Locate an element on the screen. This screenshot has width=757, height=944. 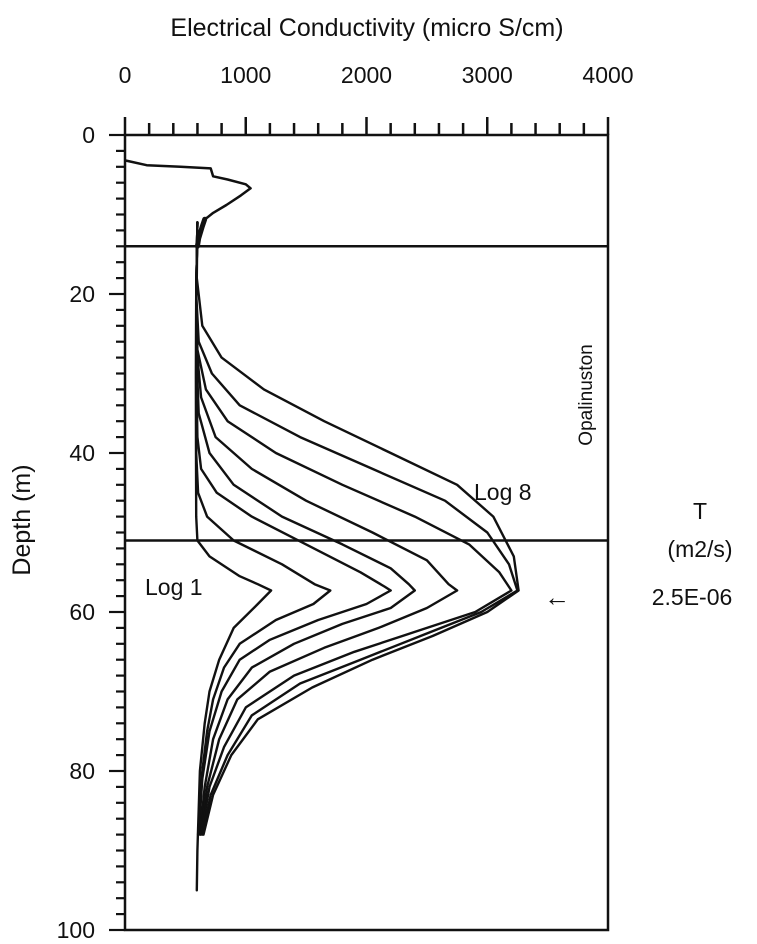
y-tick-label: 20 is located at coordinates (82, 294).